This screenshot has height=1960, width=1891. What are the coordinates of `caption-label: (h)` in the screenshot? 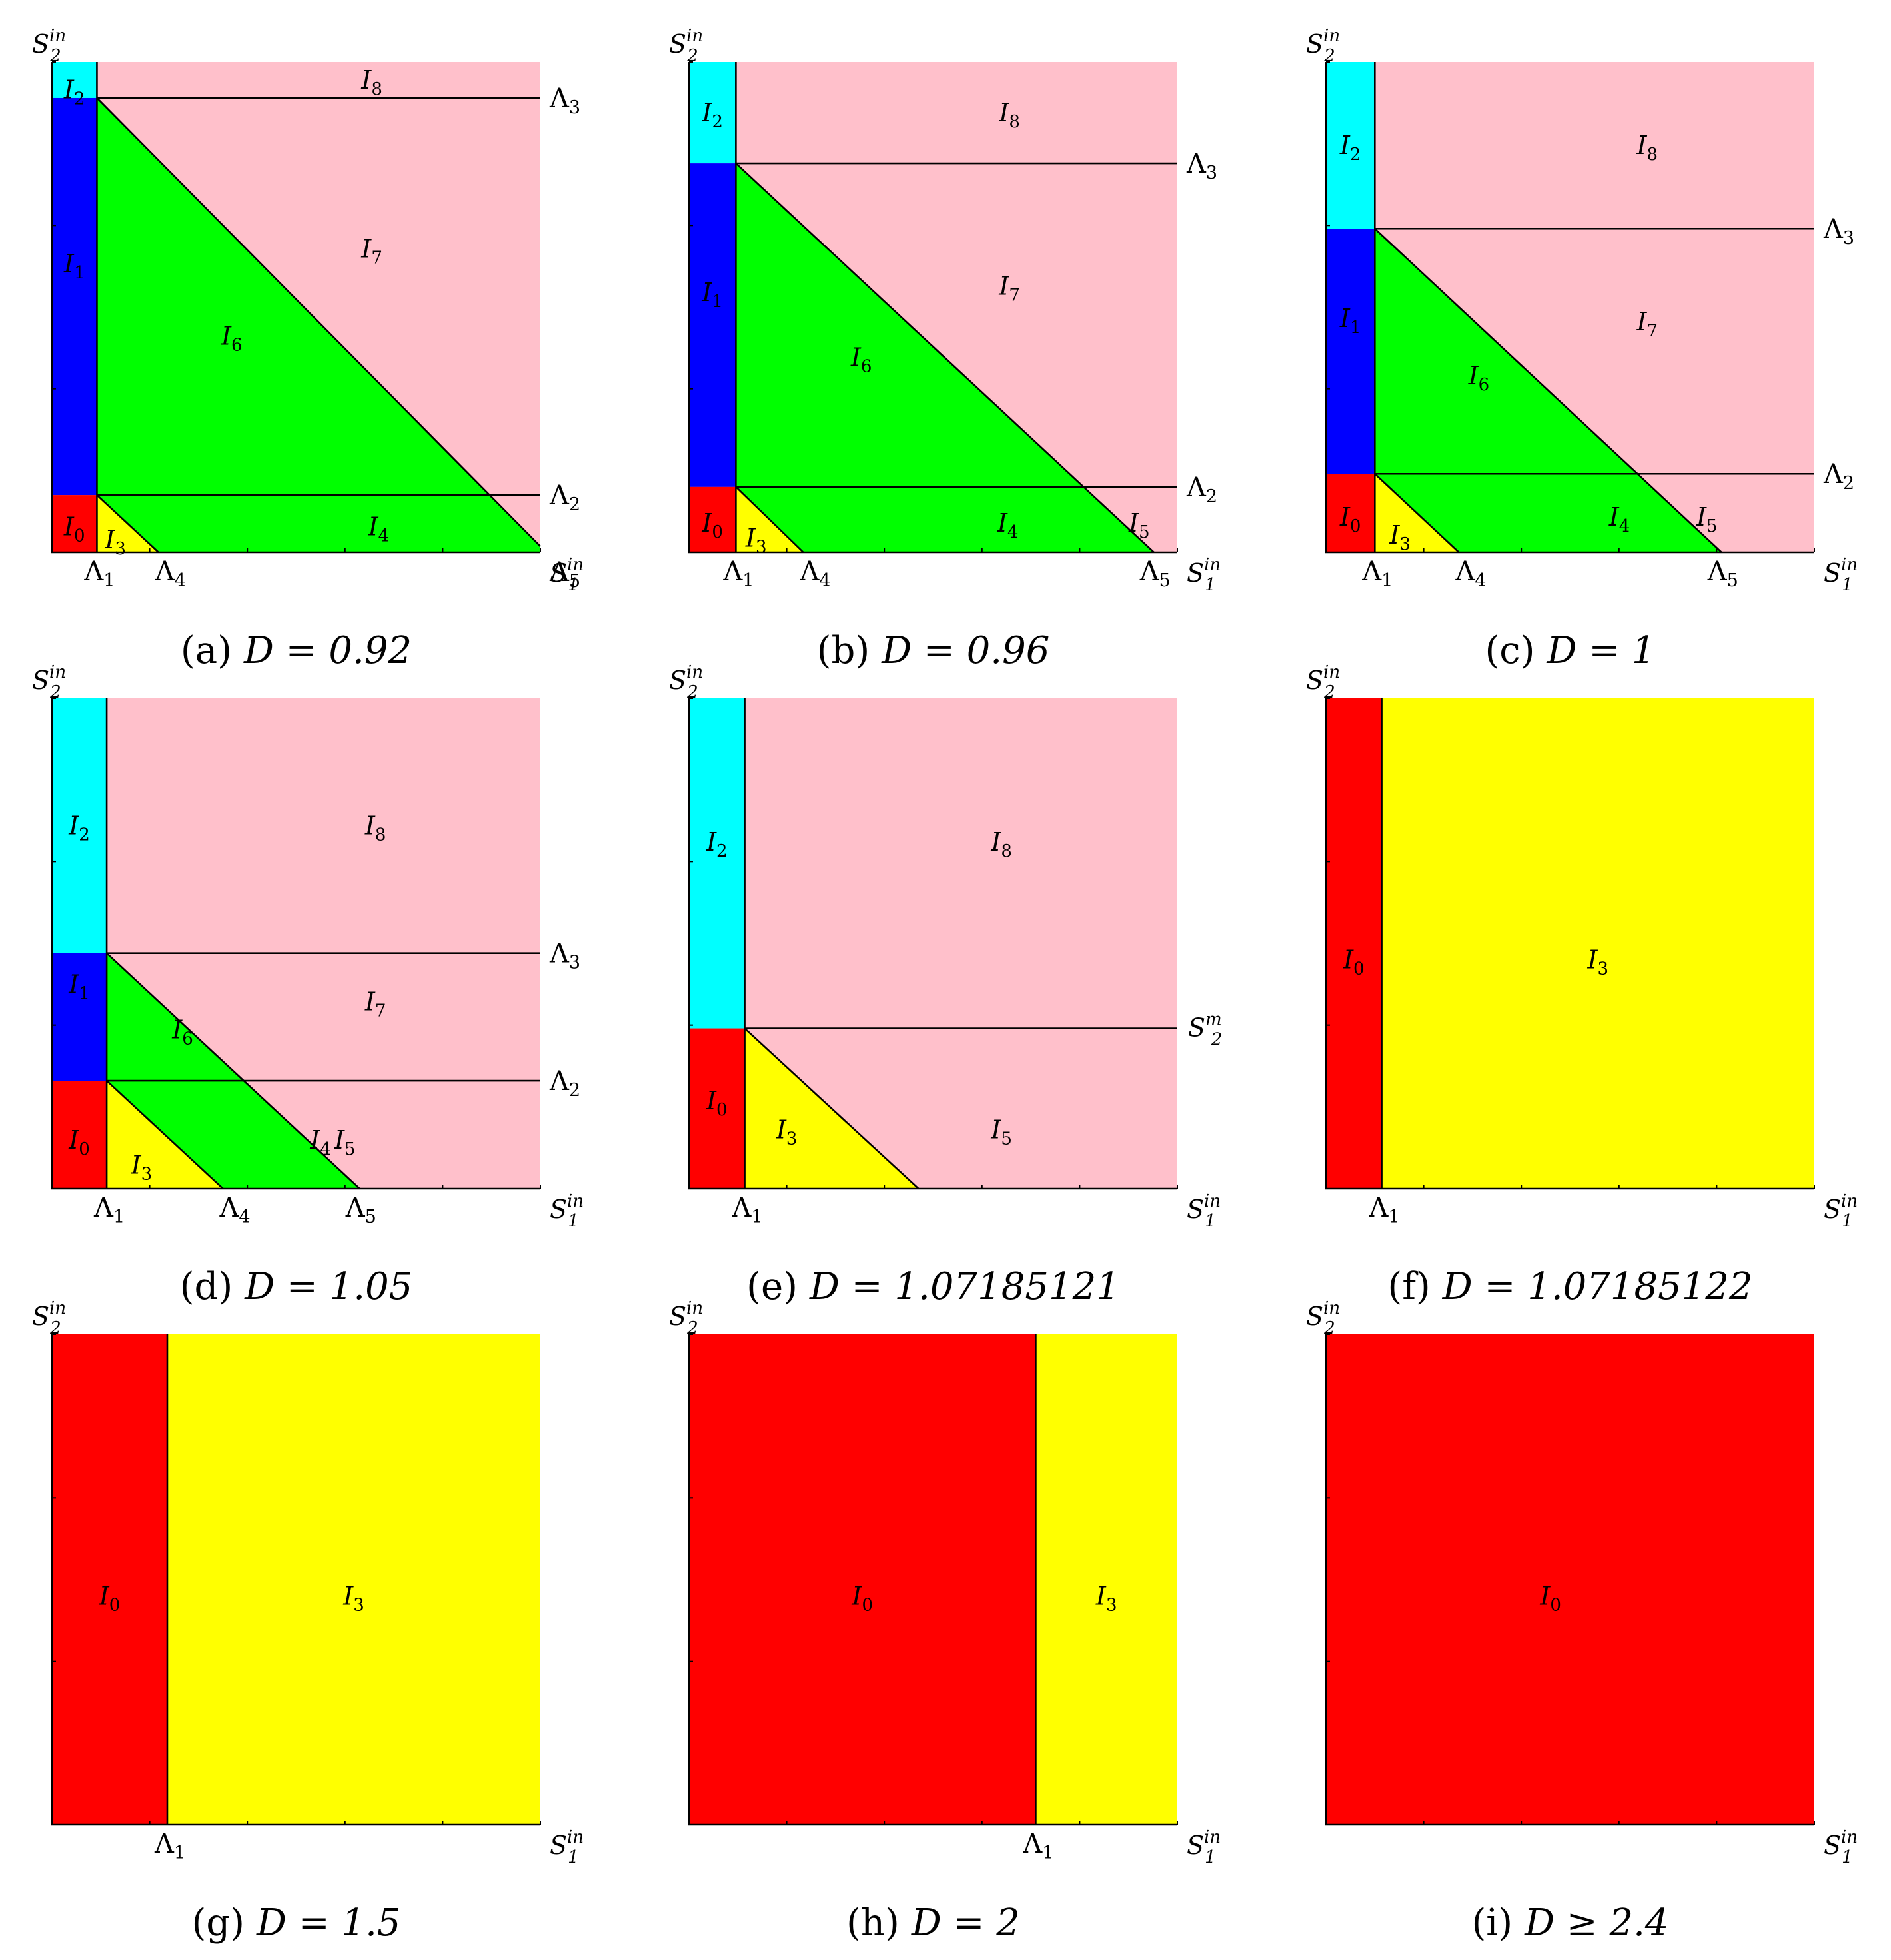 It's located at (873, 1923).